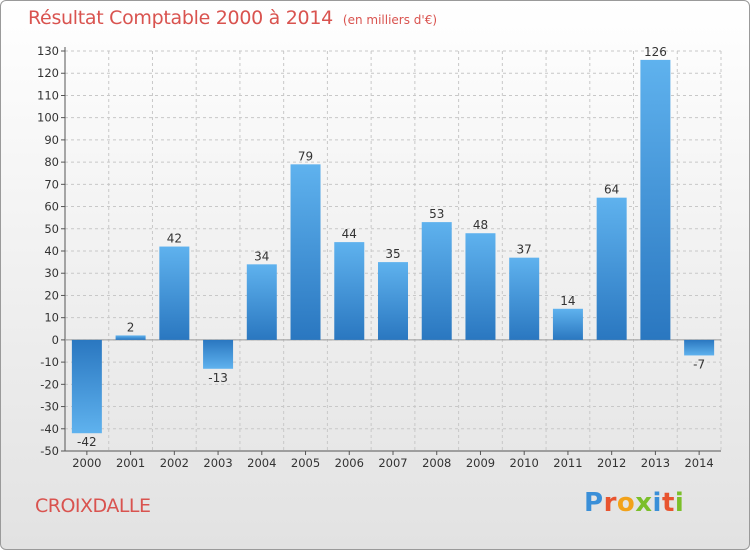 The height and width of the screenshot is (550, 750). What do you see at coordinates (48, 118) in the screenshot?
I see `y-tick-label: 100` at bounding box center [48, 118].